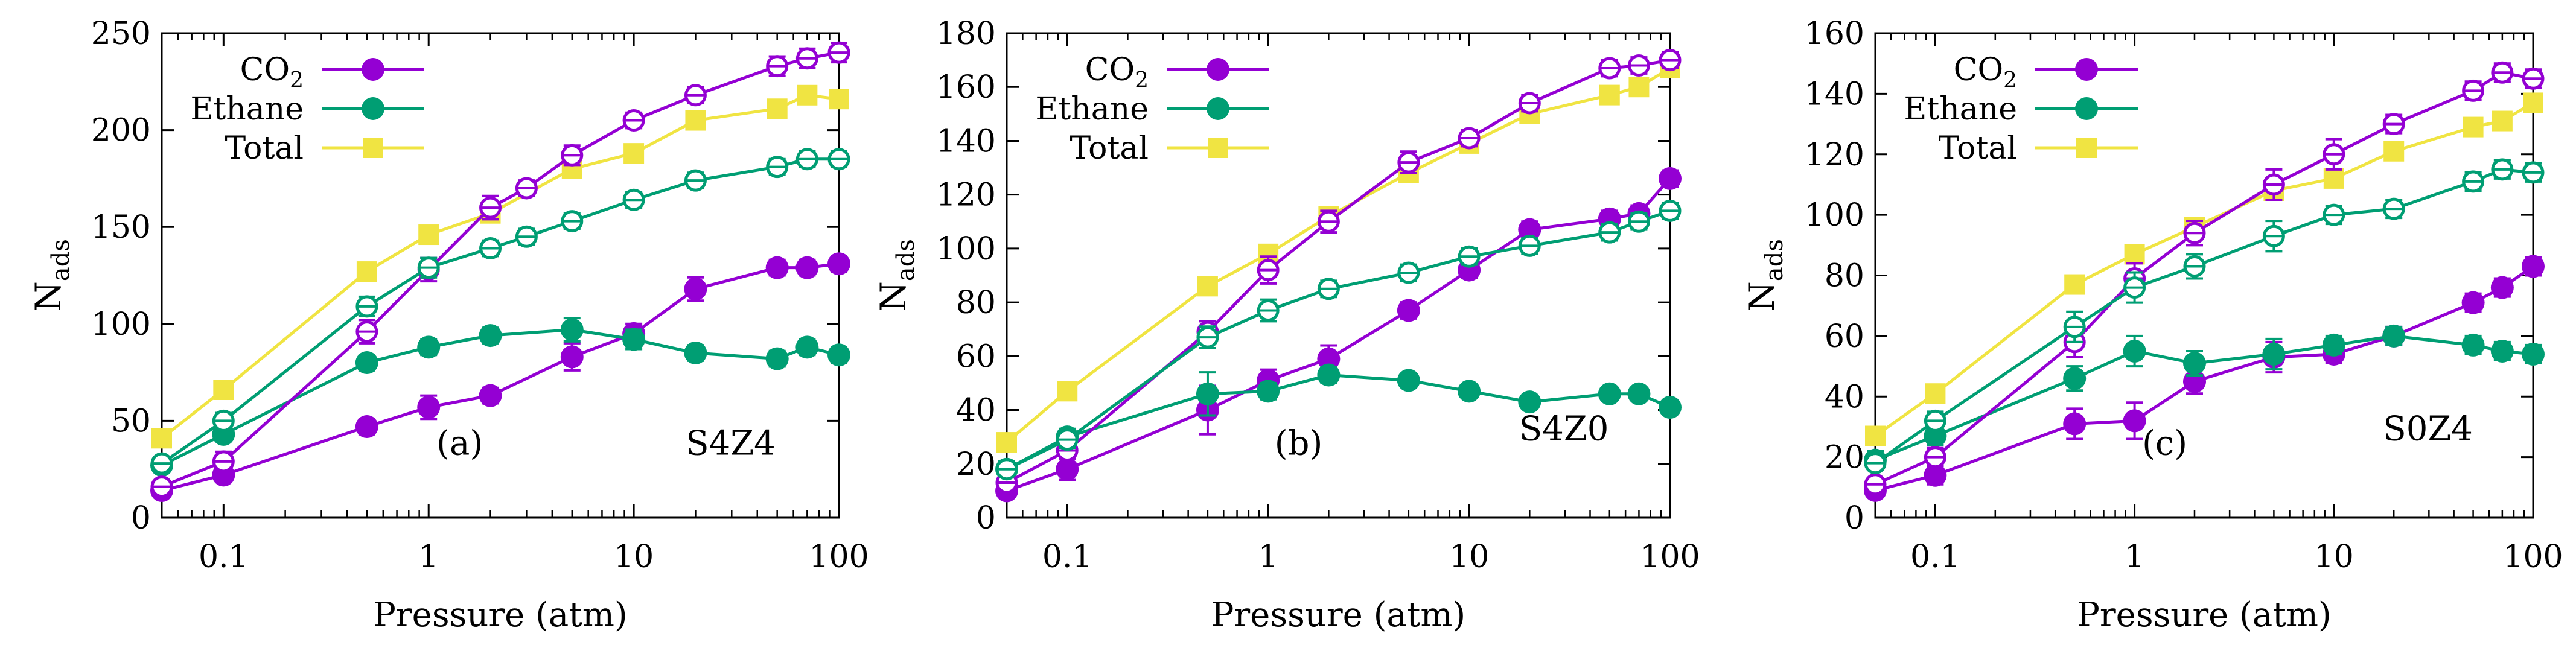 The image size is (2576, 645). Describe the element at coordinates (131, 421) in the screenshot. I see `y-tick-label: 50` at that location.